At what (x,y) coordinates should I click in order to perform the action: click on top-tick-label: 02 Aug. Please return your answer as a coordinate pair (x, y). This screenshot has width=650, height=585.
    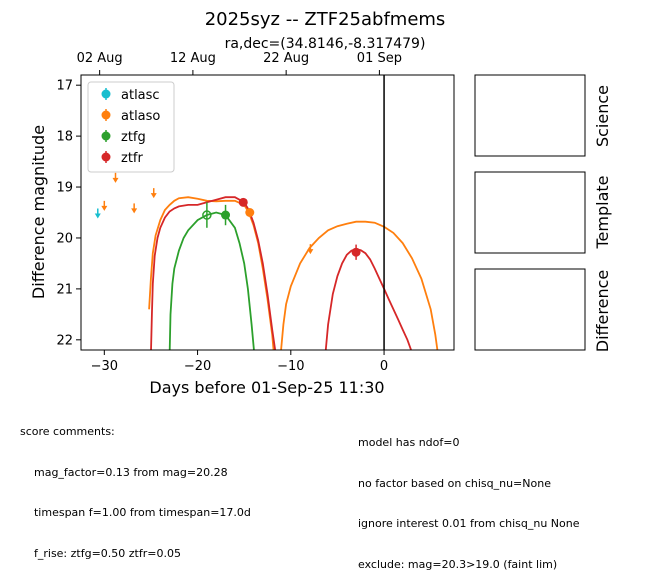
    Looking at the image, I should click on (100, 58).